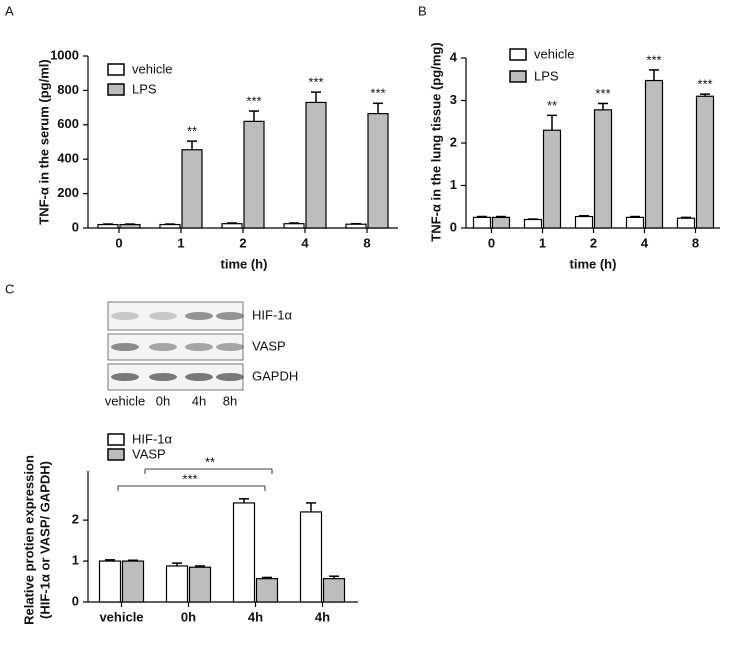  I want to click on band-label: GAPDH, so click(275, 375).